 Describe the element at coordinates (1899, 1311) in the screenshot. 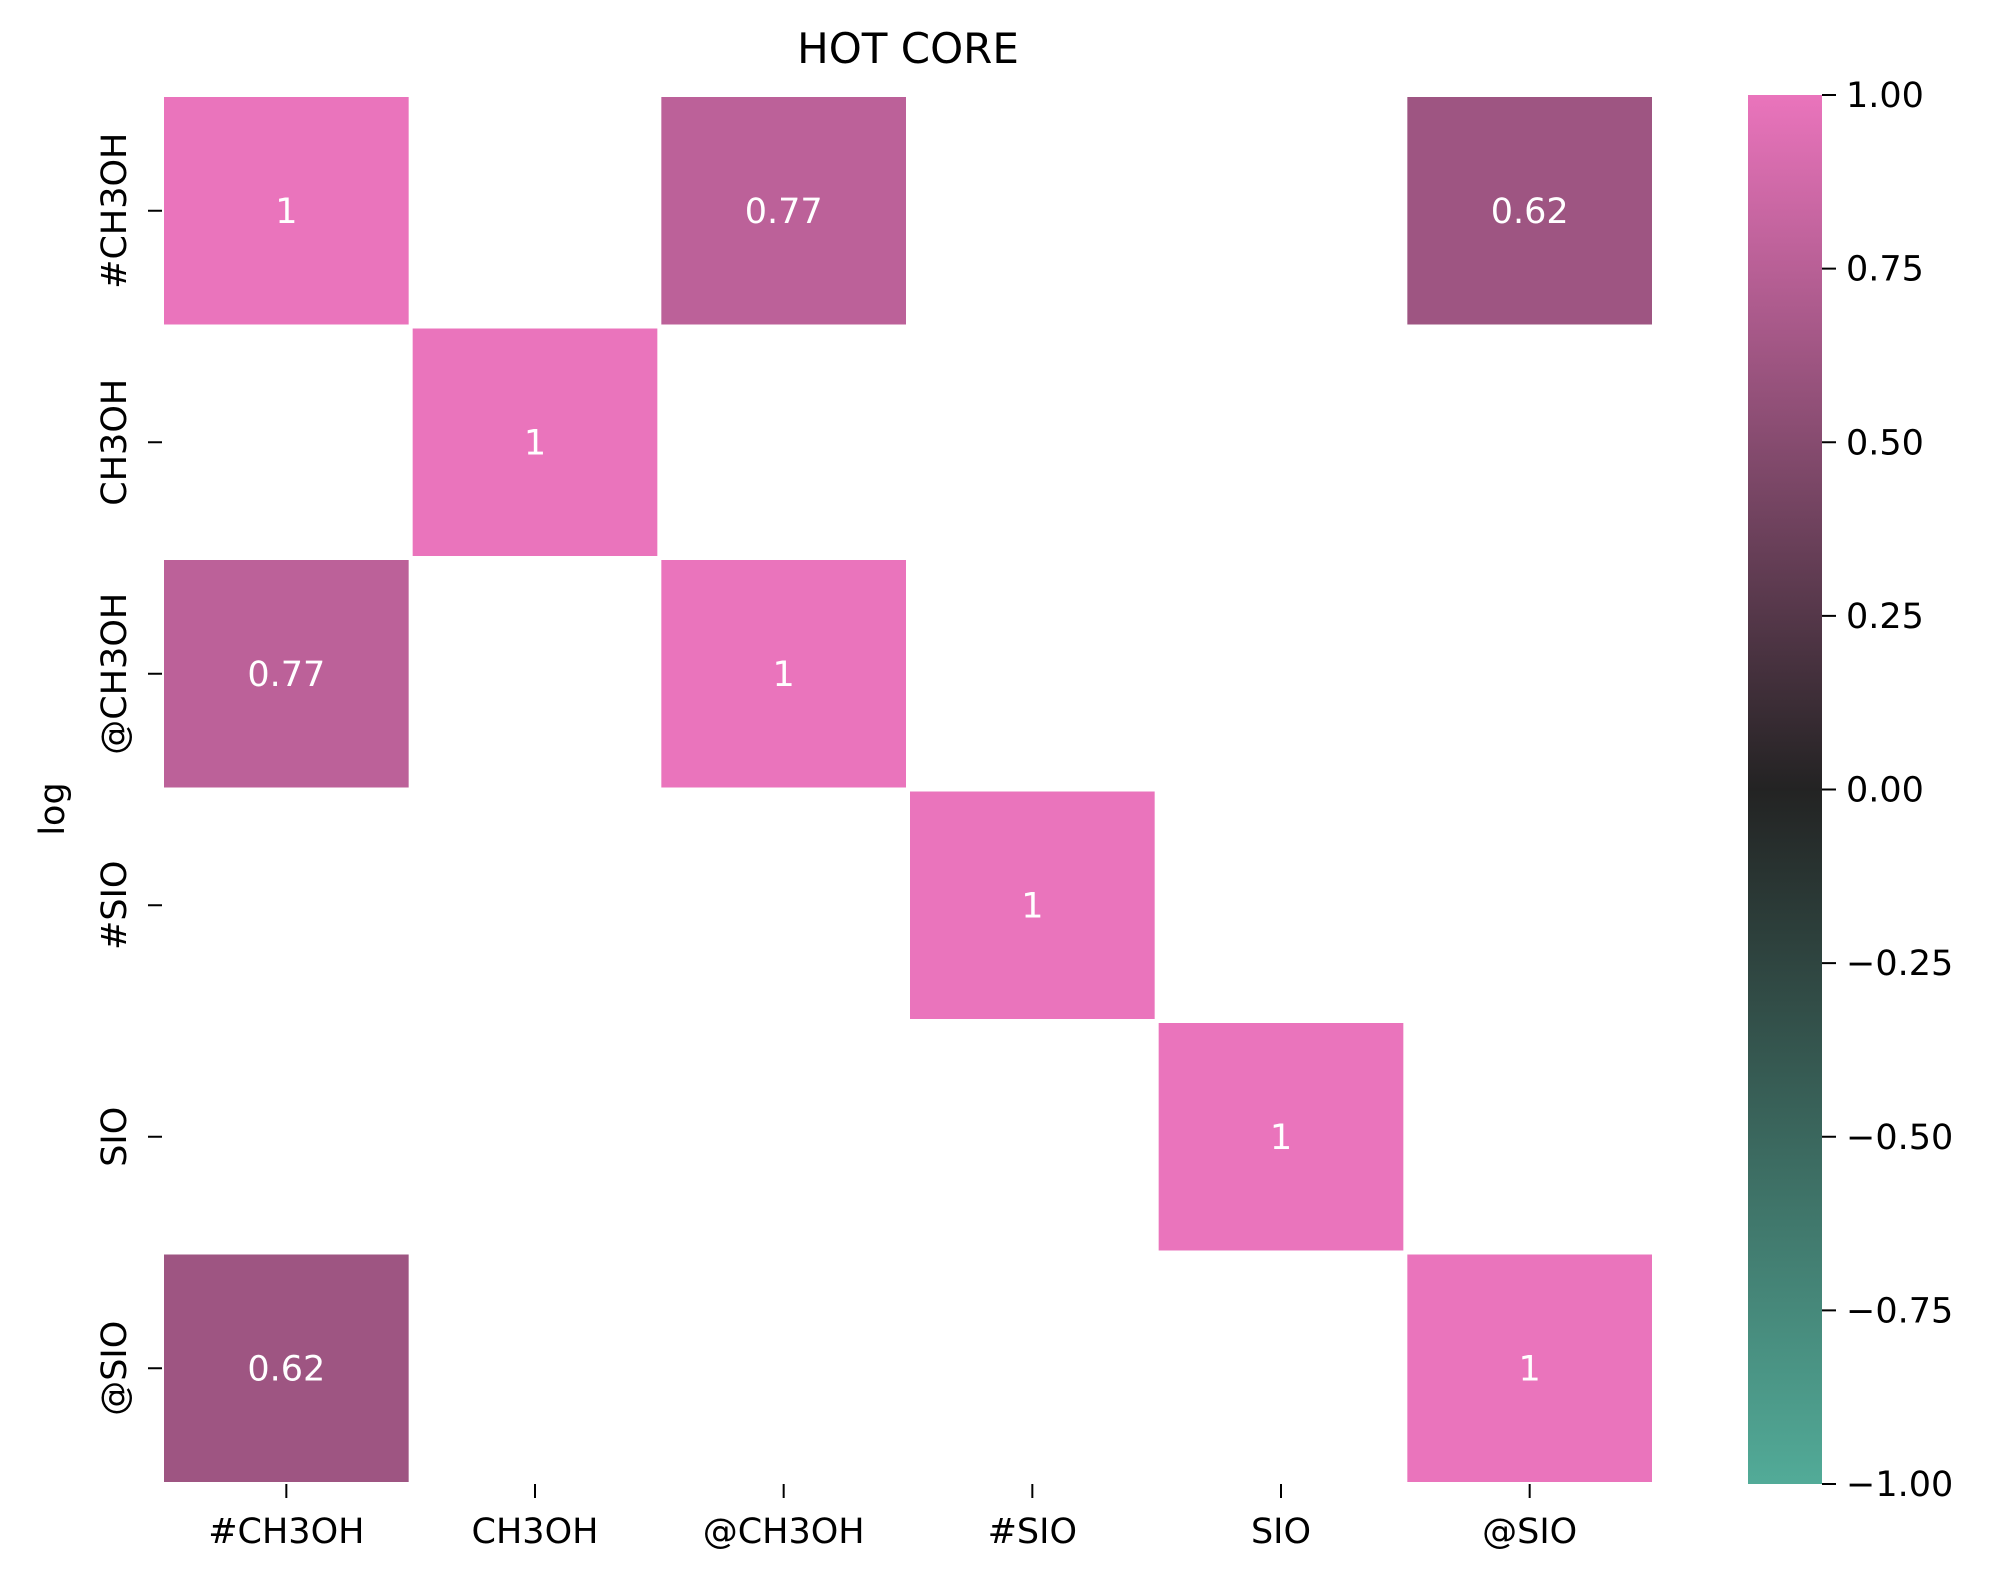

I see `colorbar-tick-label: −0.75` at that location.